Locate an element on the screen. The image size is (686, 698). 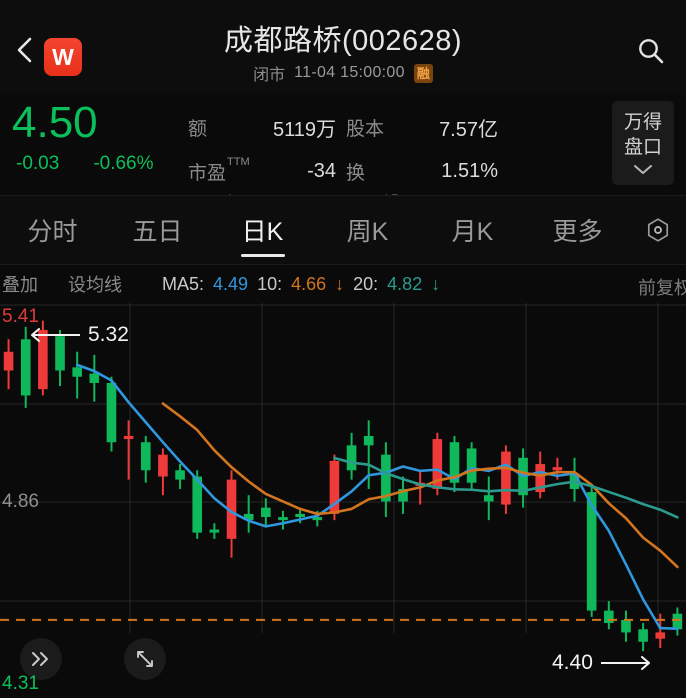
tab-month-k: 月K is located at coordinates (472, 232).